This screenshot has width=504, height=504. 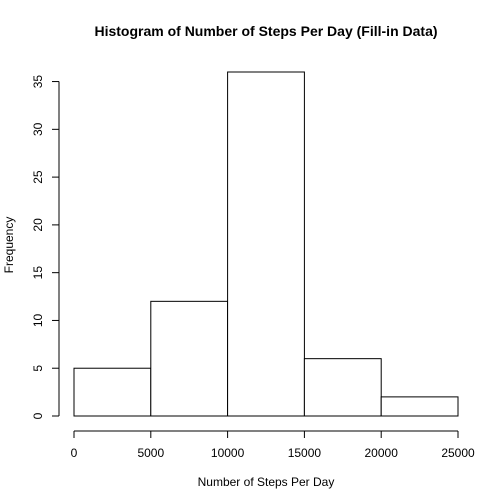 What do you see at coordinates (9, 245) in the screenshot?
I see `y-axis-label: Frequency` at bounding box center [9, 245].